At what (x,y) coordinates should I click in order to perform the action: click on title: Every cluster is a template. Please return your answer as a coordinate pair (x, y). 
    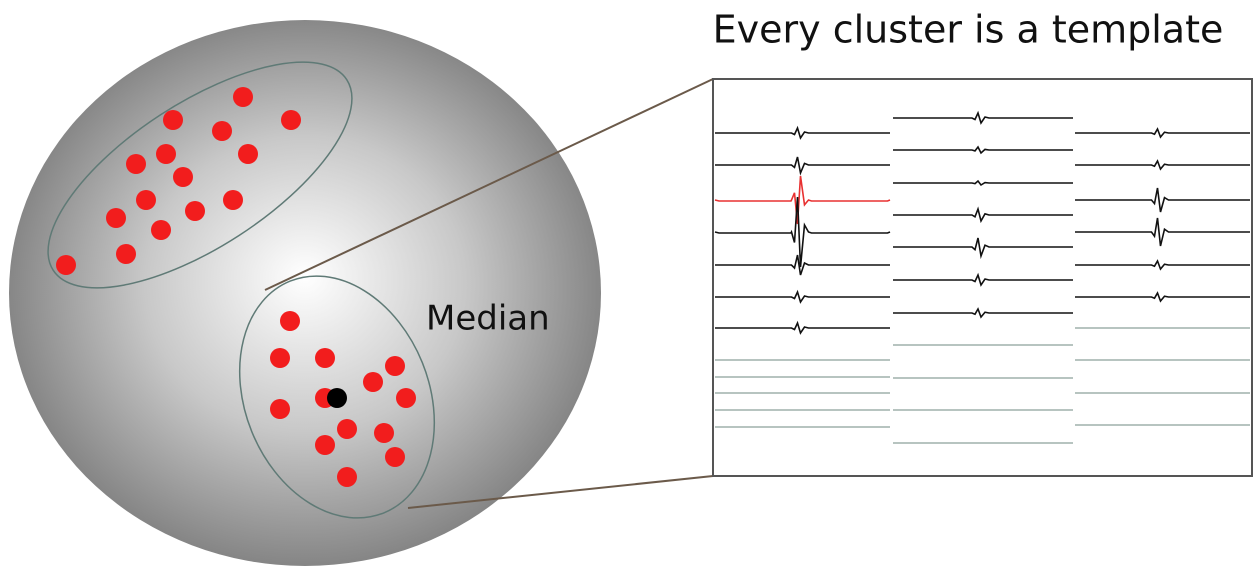
    Looking at the image, I should click on (968, 30).